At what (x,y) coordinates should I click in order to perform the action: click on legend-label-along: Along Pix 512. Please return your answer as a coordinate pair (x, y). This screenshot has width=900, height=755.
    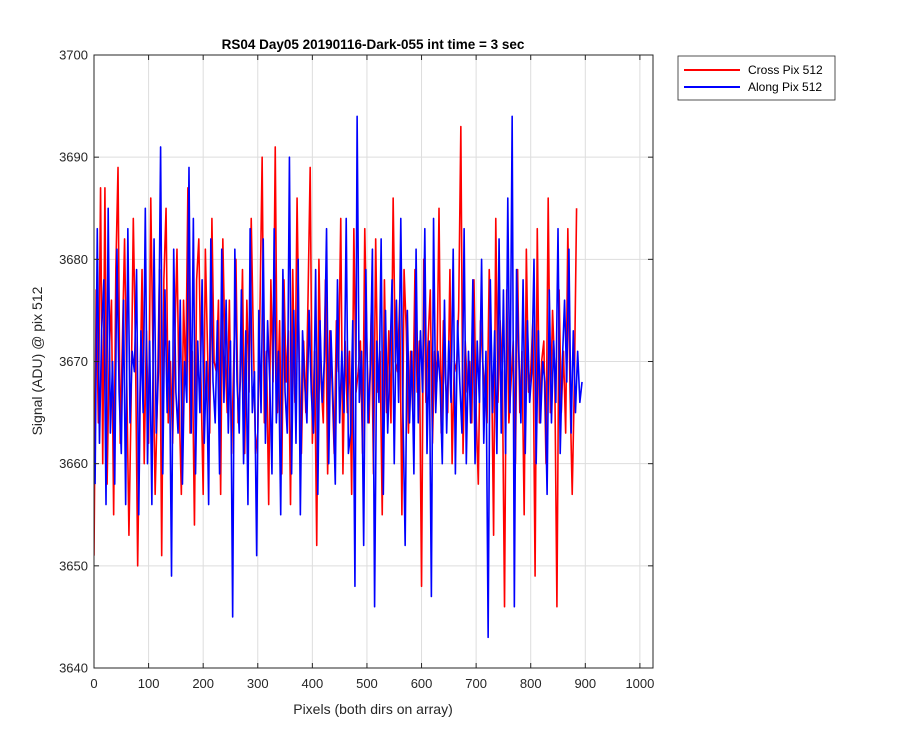
    Looking at the image, I should click on (785, 87).